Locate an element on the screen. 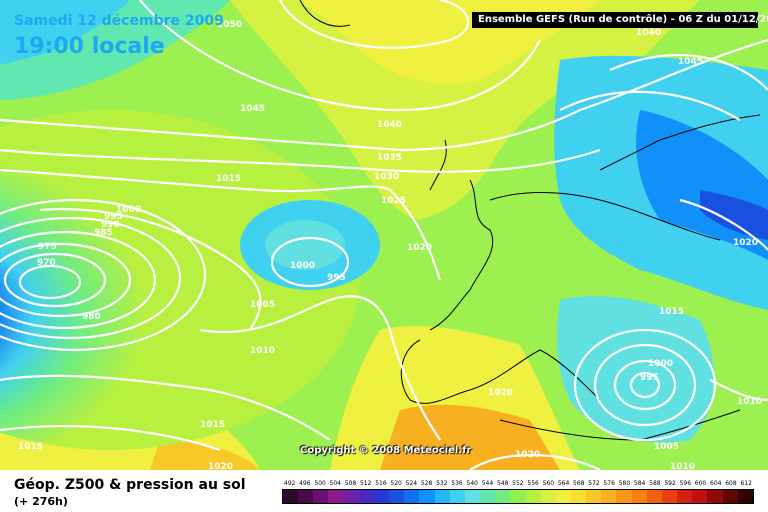  trough-east-core is located at coordinates (734, 215).